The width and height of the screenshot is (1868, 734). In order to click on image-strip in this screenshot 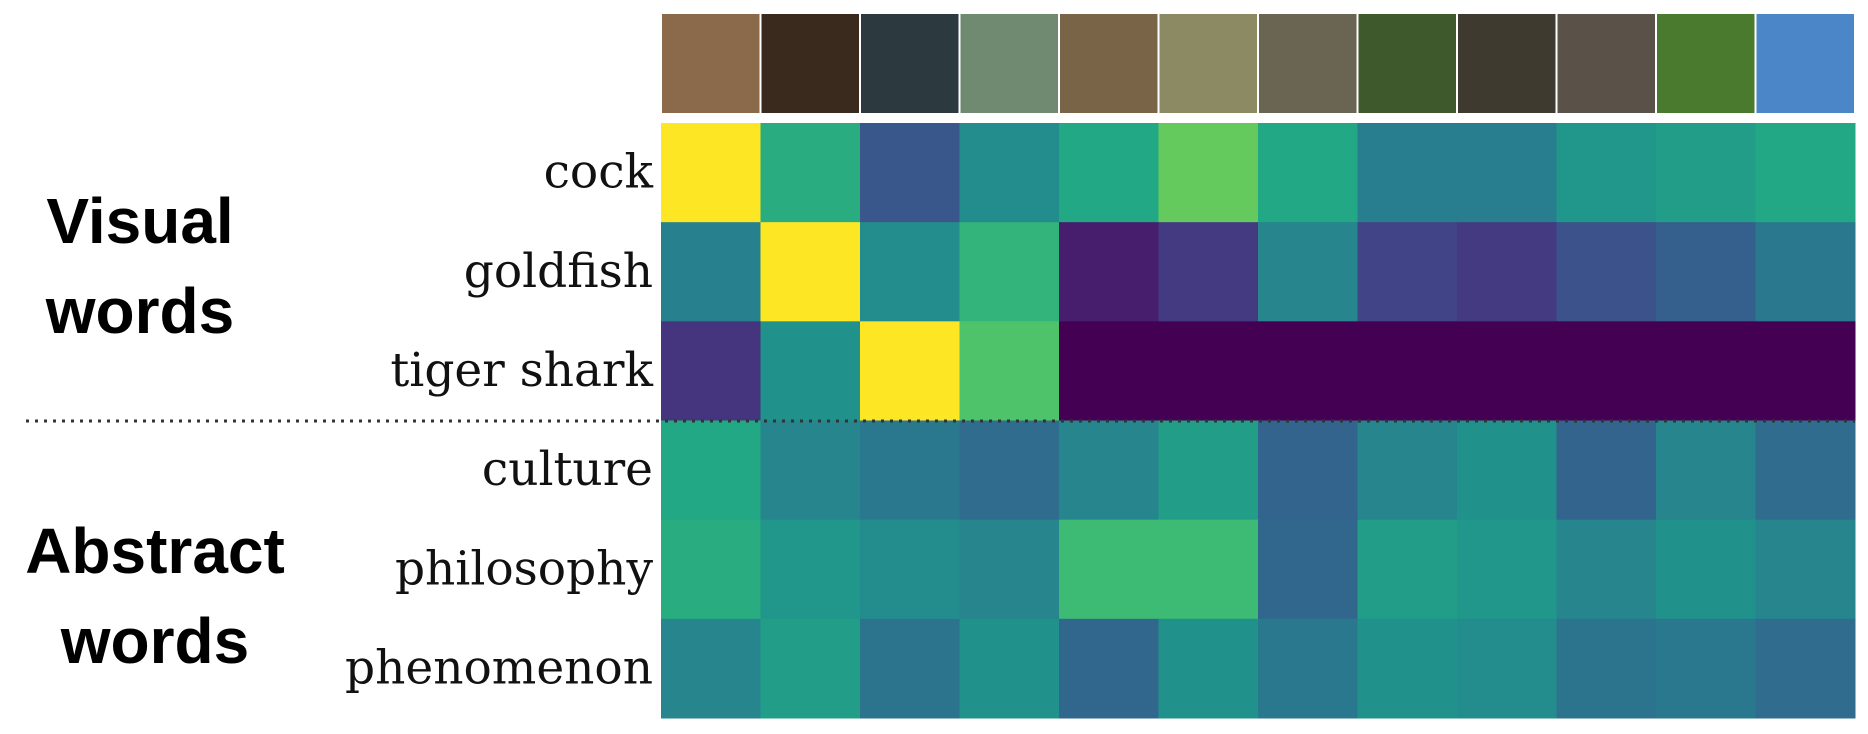, I will do `click(1258, 63)`.